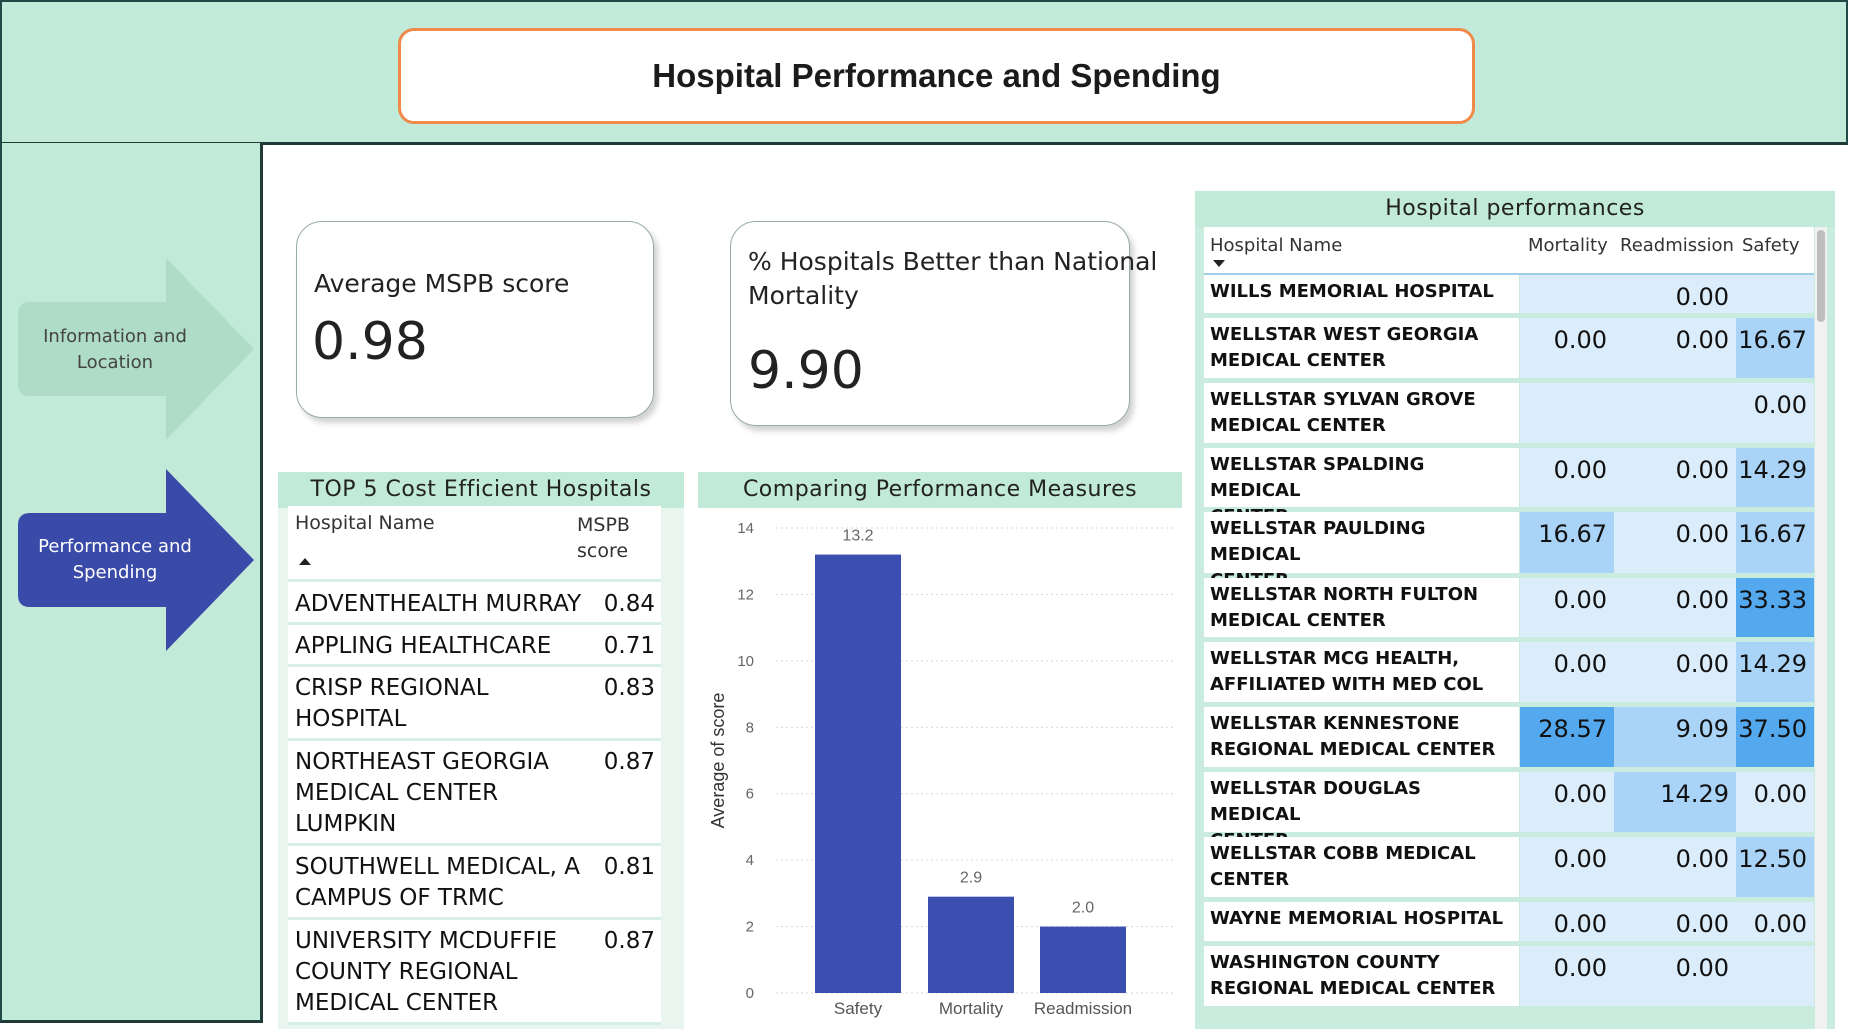 The image size is (1855, 1029). Describe the element at coordinates (930, 323) in the screenshot. I see `kpi-card-mortality` at that location.